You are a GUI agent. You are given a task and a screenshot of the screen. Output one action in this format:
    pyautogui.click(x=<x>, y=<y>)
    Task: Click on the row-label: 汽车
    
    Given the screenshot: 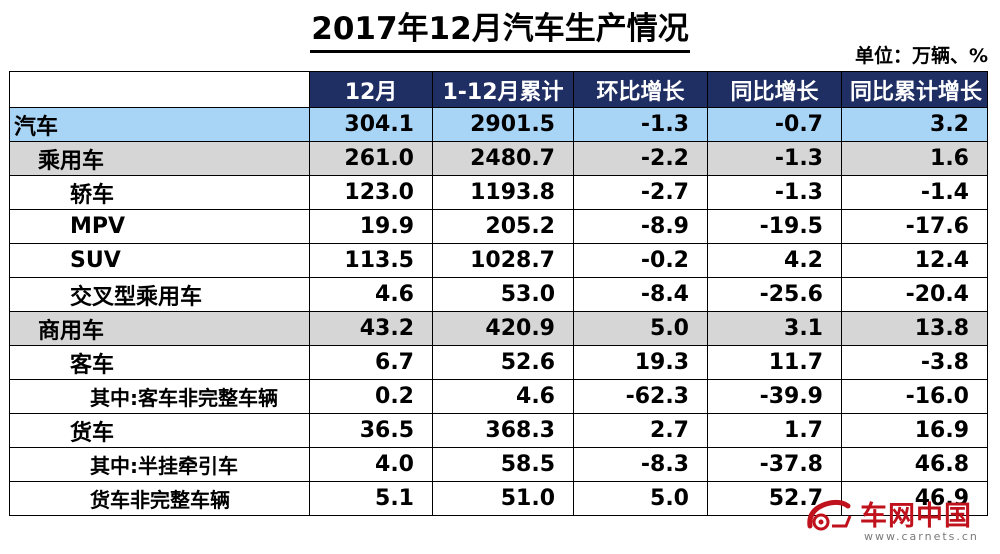 What is the action you would take?
    pyautogui.click(x=159, y=124)
    